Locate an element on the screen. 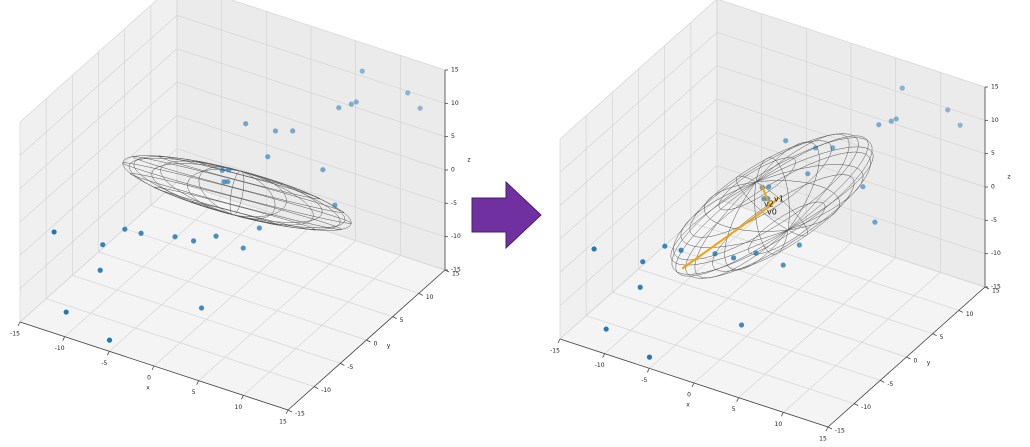 The width and height of the screenshot is (1030, 447). z-tick-label: 0 is located at coordinates (453, 170).